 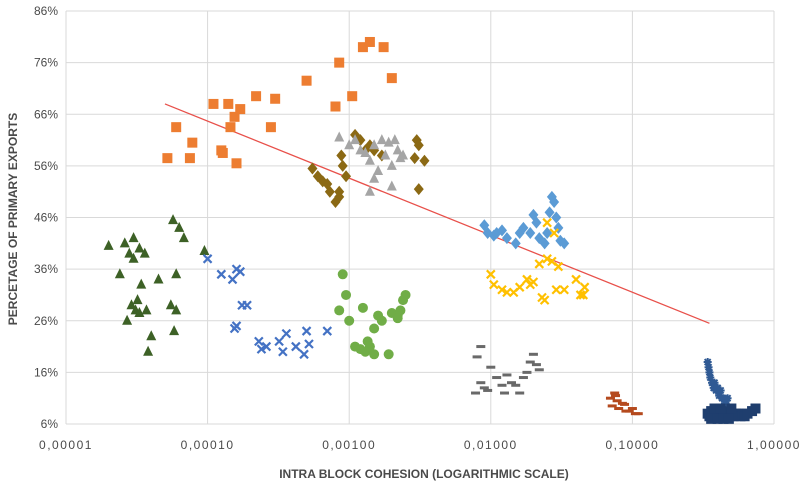 What do you see at coordinates (13, 219) in the screenshot?
I see `y-axis-title: PERCETAGE OF PRIMARY EXPORTS` at bounding box center [13, 219].